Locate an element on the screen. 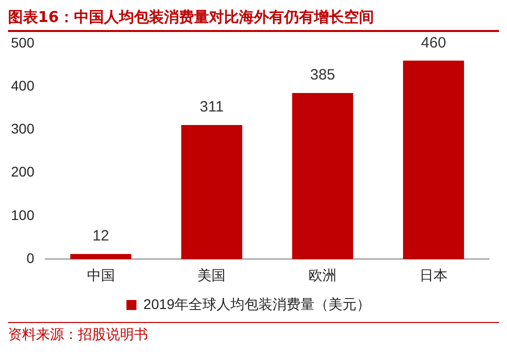 The height and width of the screenshot is (361, 507). y-tick-label: 300 is located at coordinates (23, 128).